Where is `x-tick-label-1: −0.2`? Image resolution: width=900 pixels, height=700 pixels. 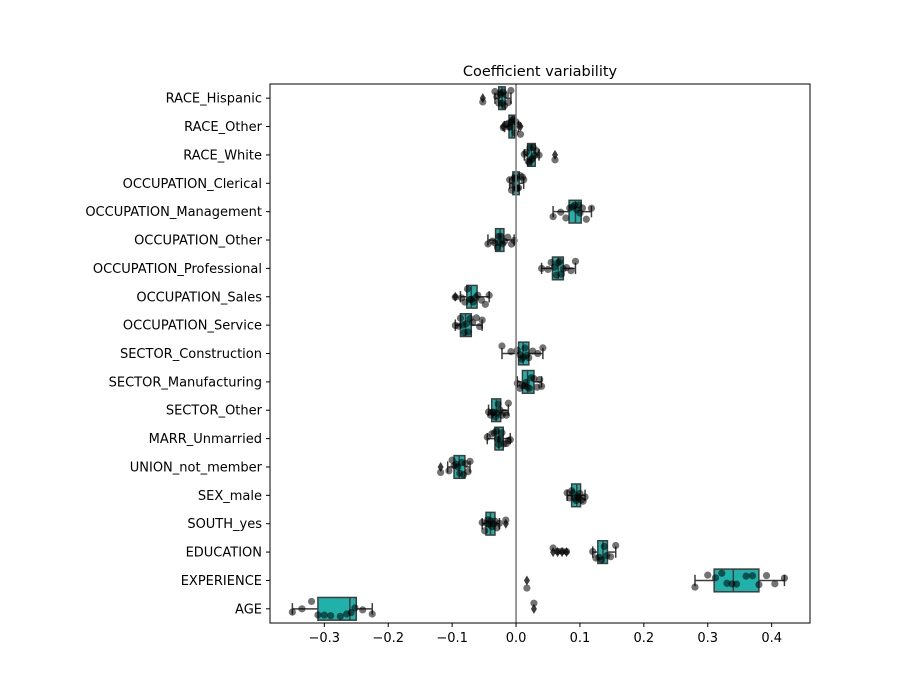 x-tick-label-1: −0.2 is located at coordinates (388, 638).